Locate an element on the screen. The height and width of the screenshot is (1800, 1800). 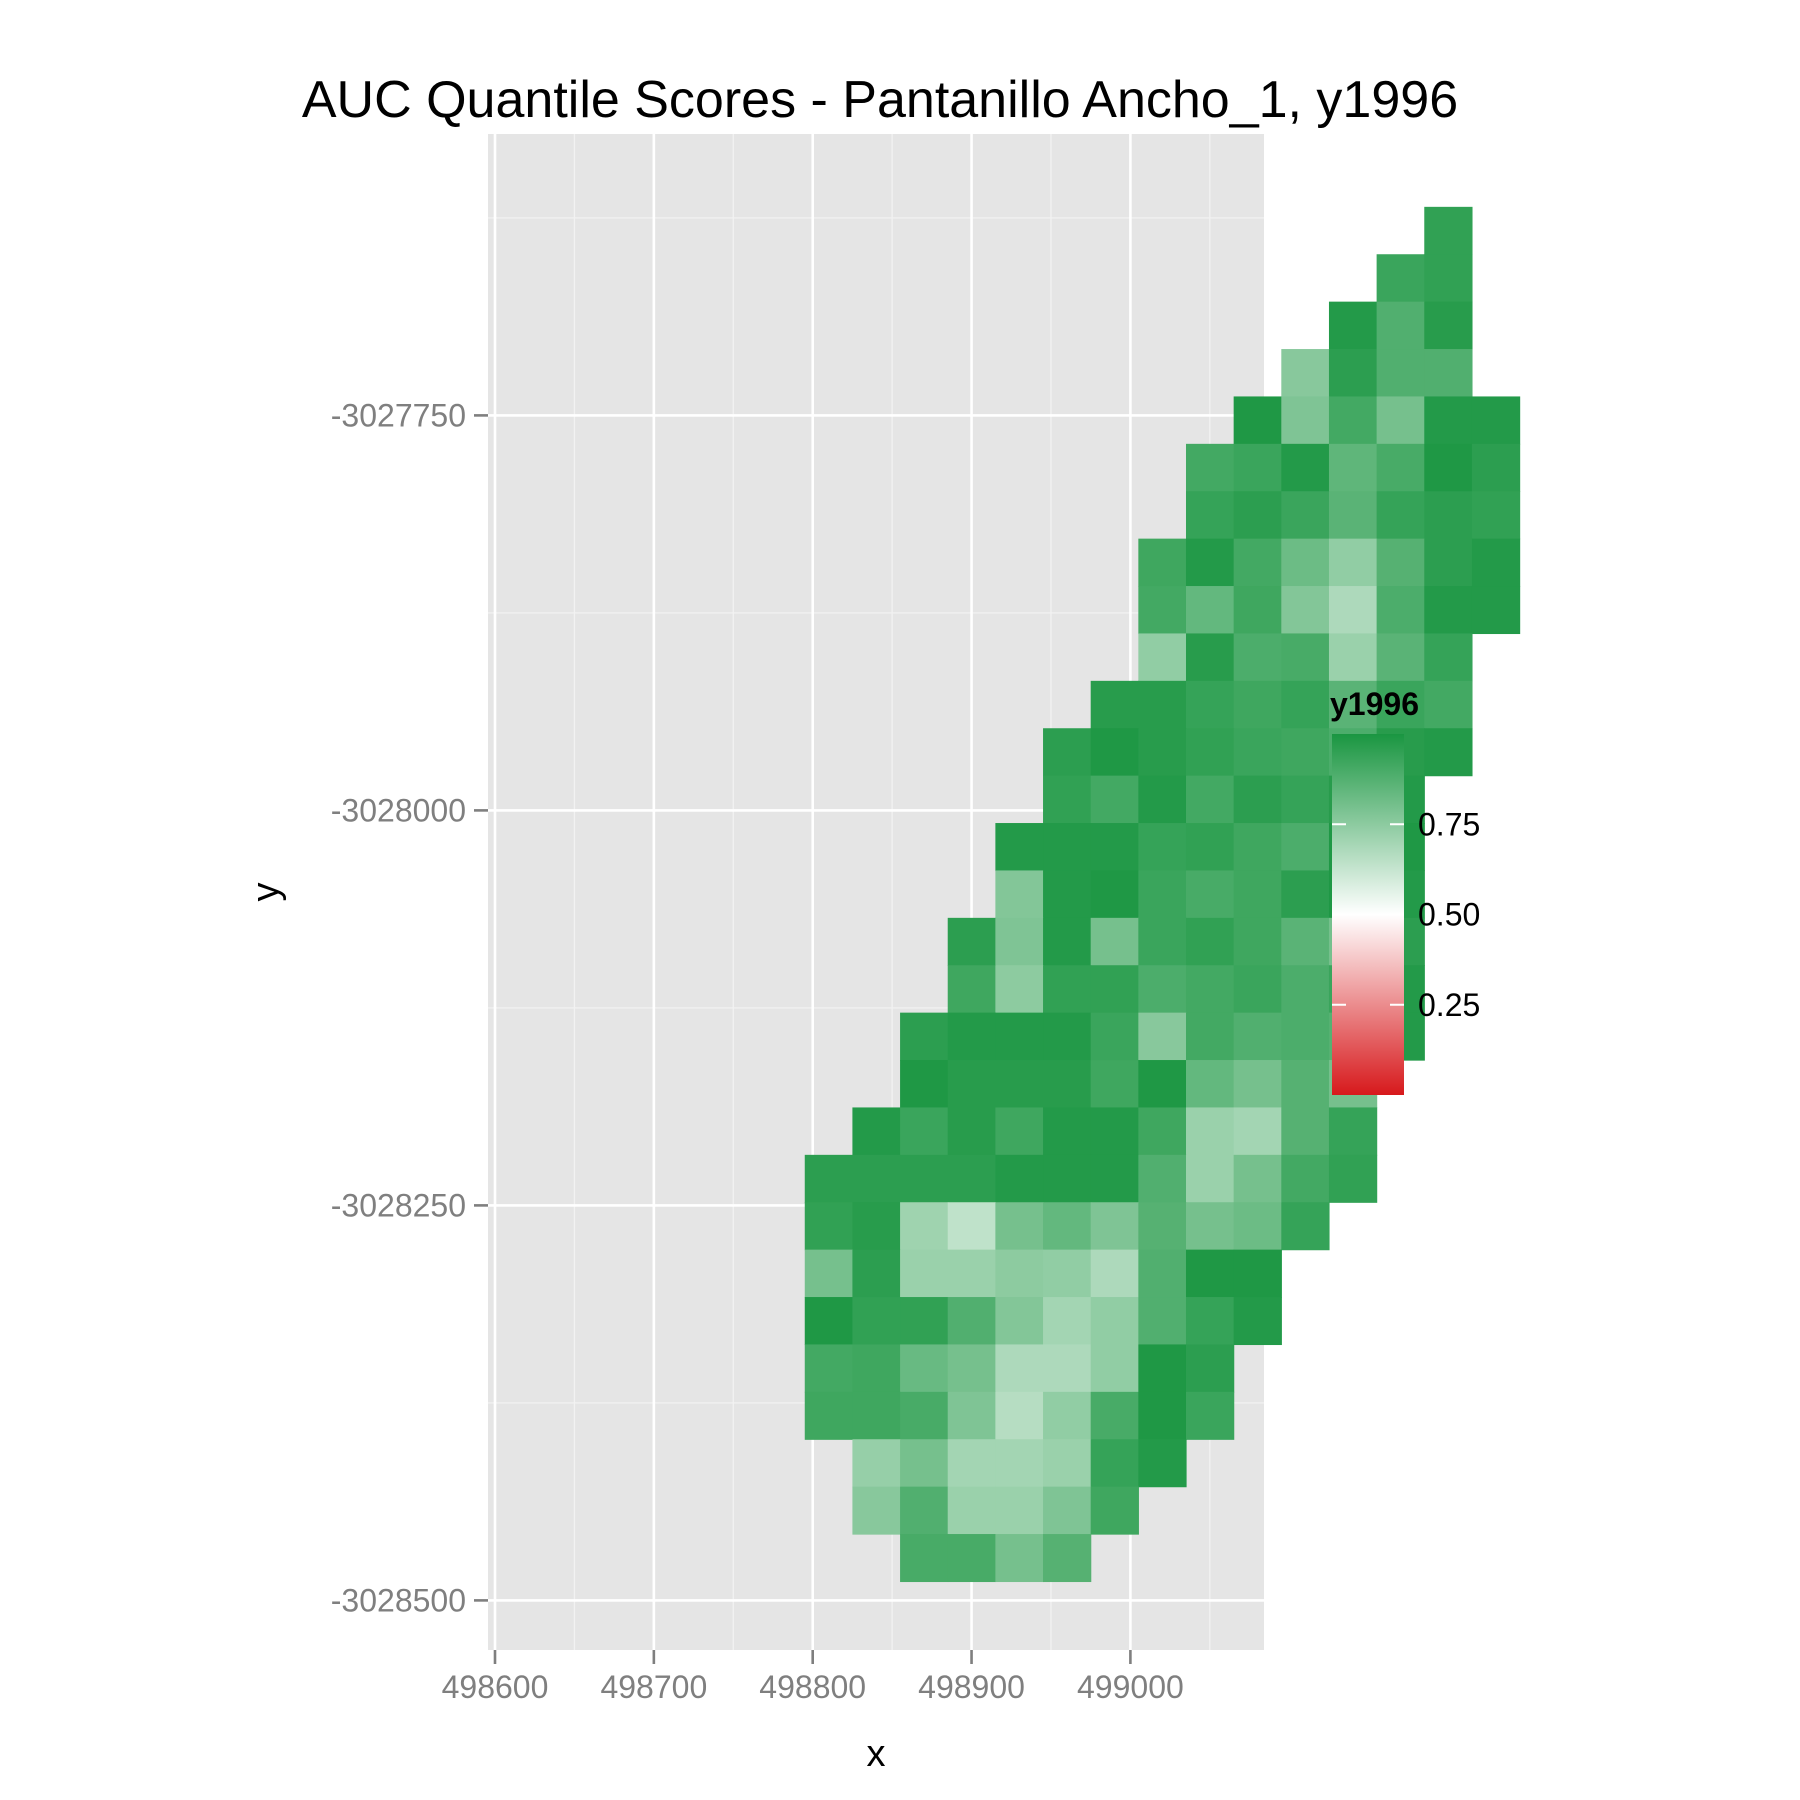
x-tick-label: 499000 is located at coordinates (1130, 1687).